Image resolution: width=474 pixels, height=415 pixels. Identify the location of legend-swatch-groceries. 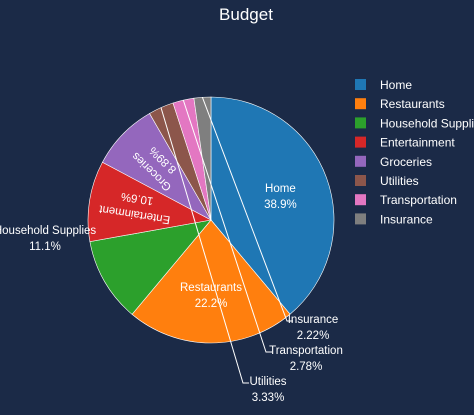
(360, 161).